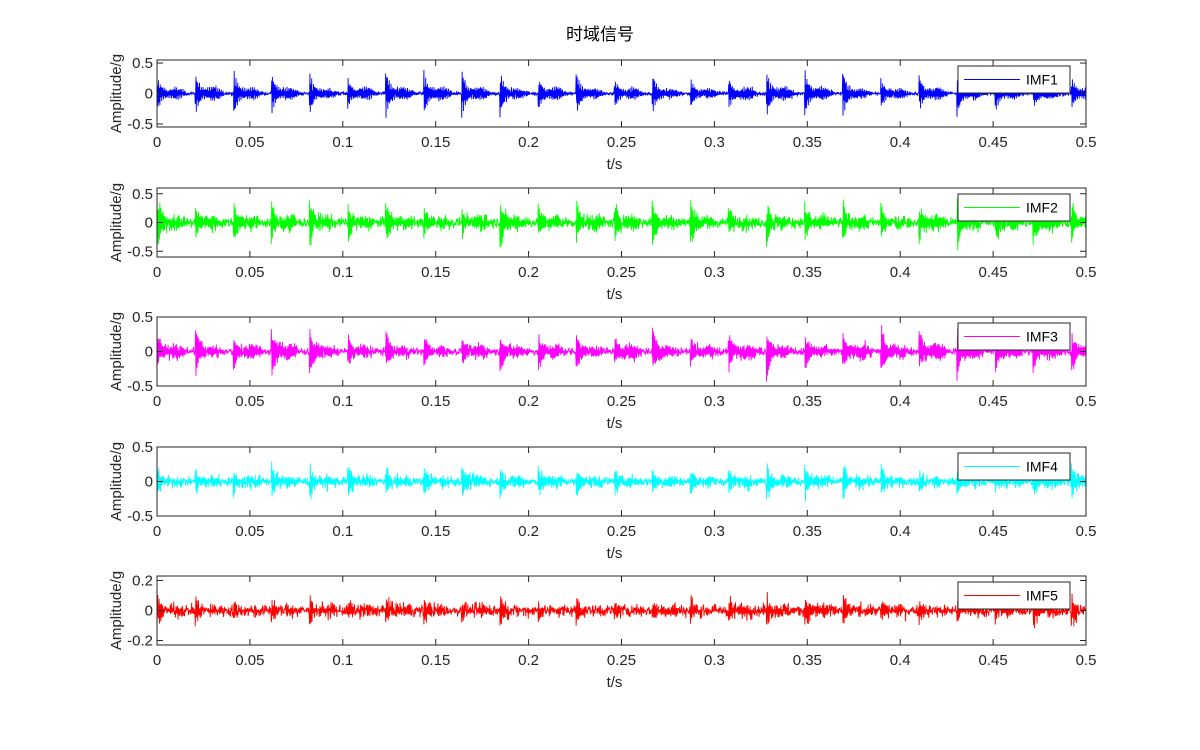 Image resolution: width=1200 pixels, height=750 pixels. Describe the element at coordinates (1014, 595) in the screenshot. I see `legend: IMF5` at that location.